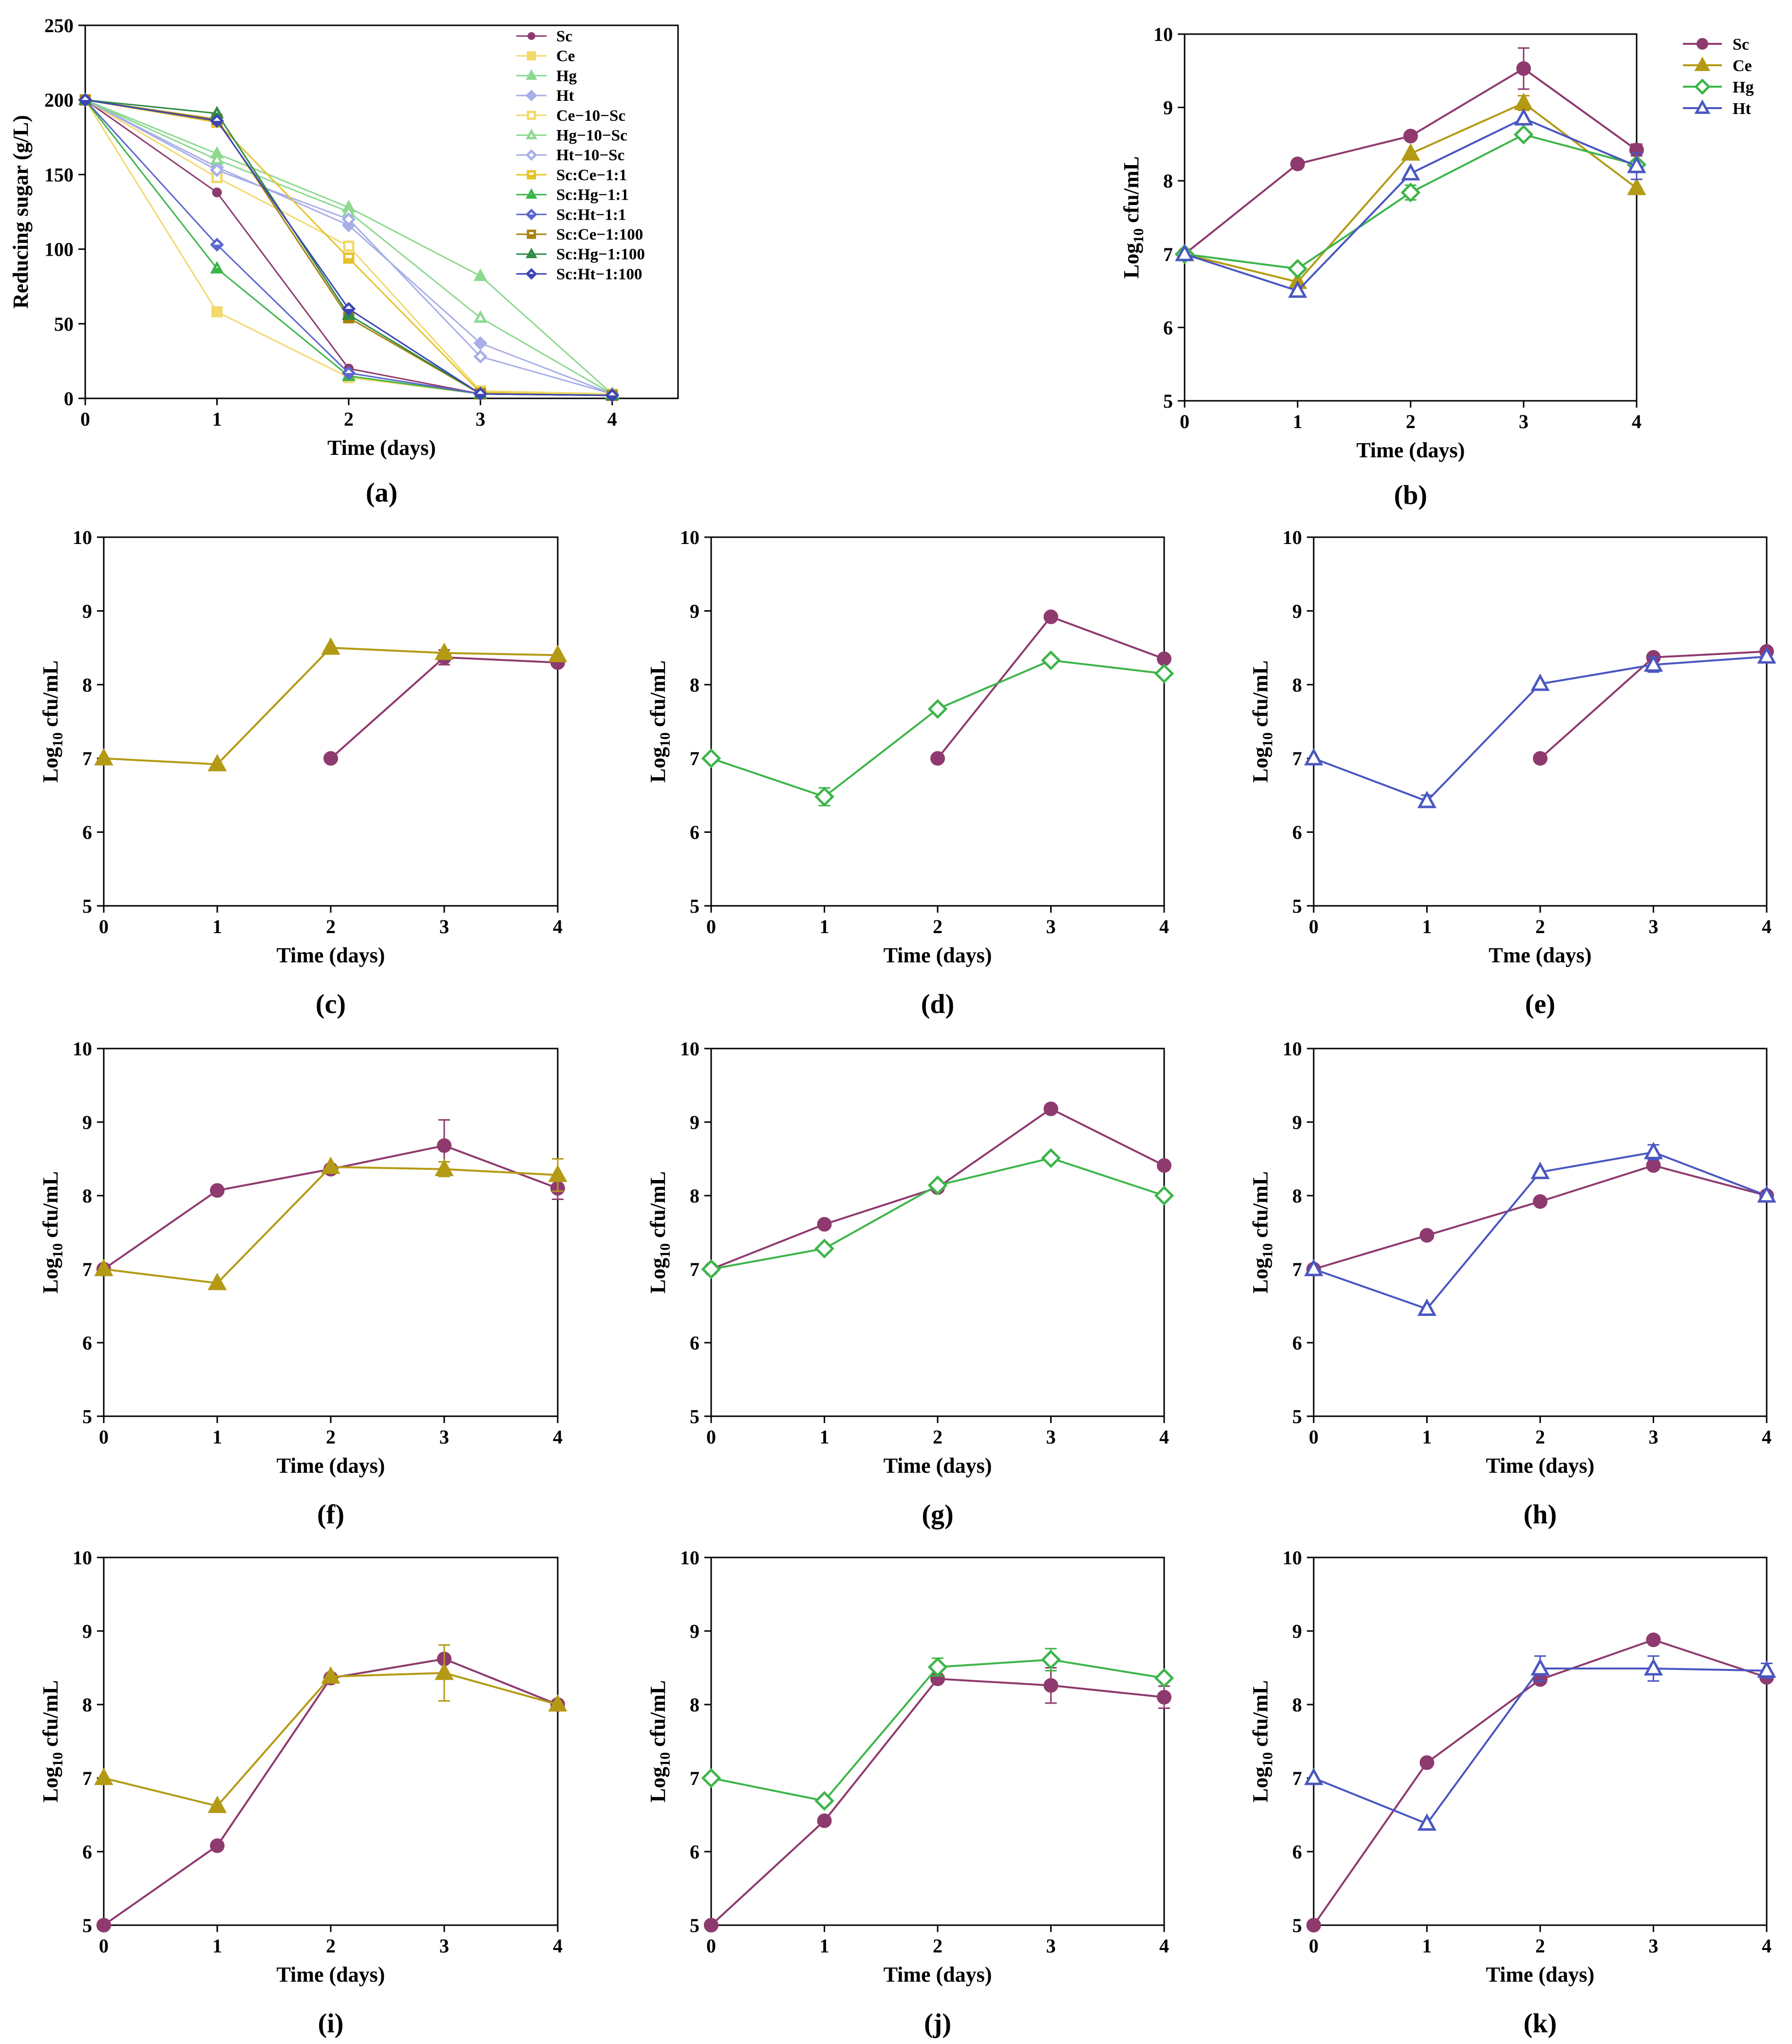  What do you see at coordinates (659, 1232) in the screenshot?
I see `y-axis-title: Log10 cfu/mL` at bounding box center [659, 1232].